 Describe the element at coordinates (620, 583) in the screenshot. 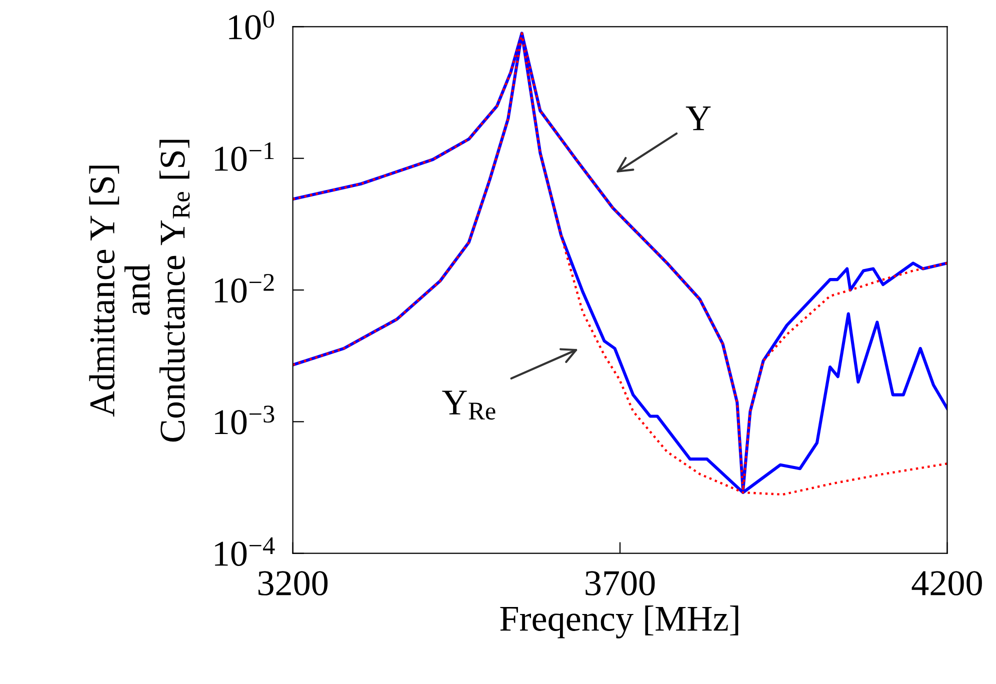

I see `x-tick-label: 3700` at that location.